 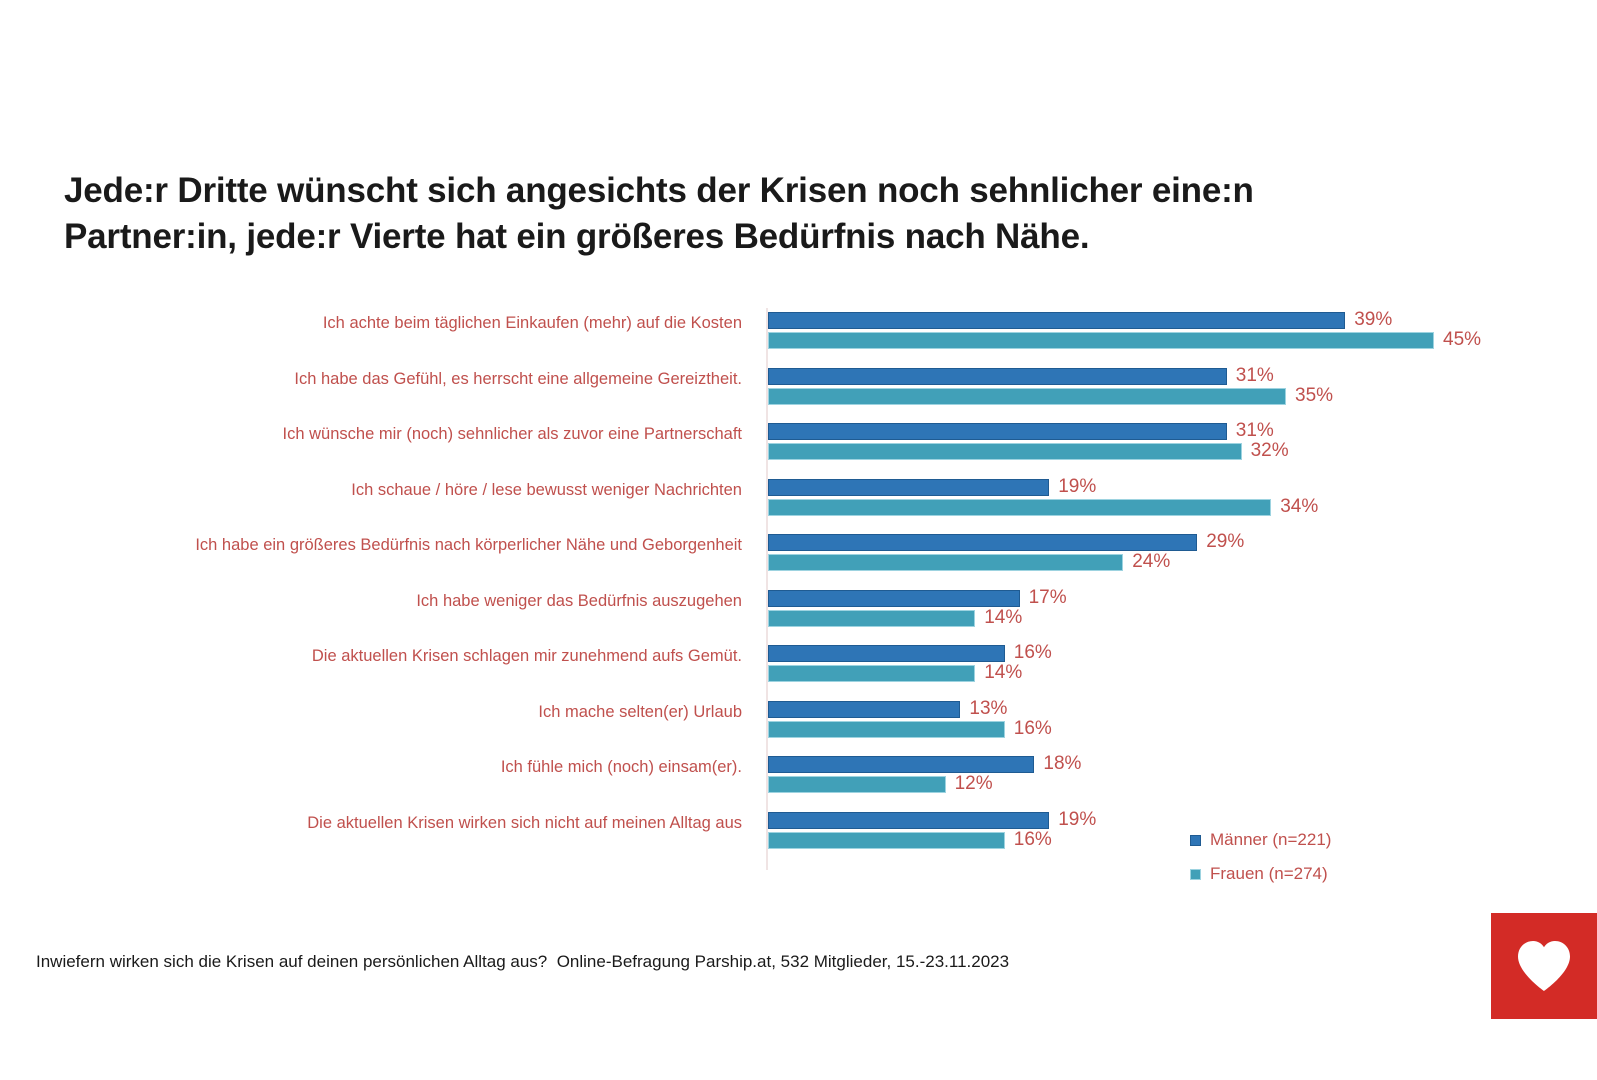 What do you see at coordinates (1062, 763) in the screenshot?
I see `bar-value-label: 18%` at bounding box center [1062, 763].